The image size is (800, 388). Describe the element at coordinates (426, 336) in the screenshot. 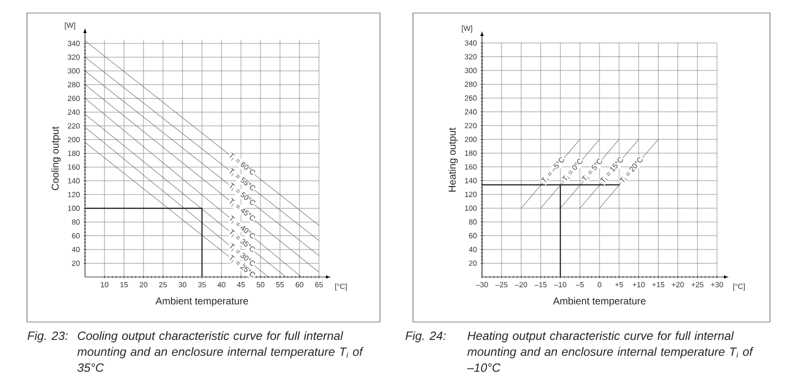

I see `caption: Fig. 24:` at that location.